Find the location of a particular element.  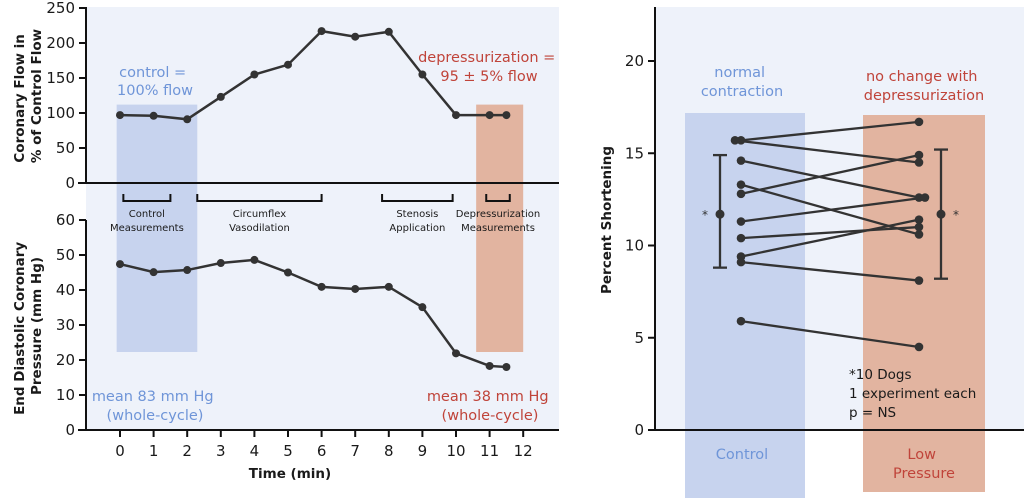

category-label-low-pressure: Low Pressure is located at coordinates (924, 464).